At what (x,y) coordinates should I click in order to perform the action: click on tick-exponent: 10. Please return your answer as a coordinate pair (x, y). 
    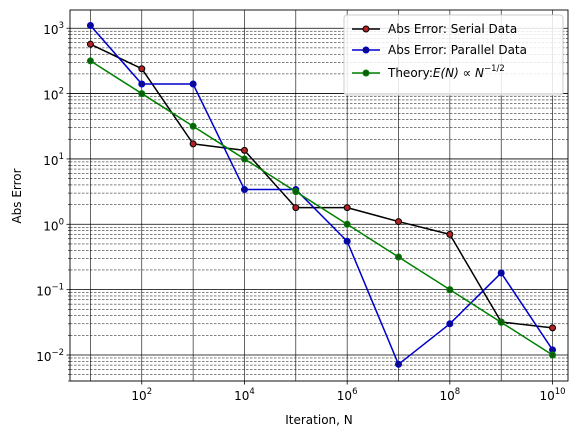
    Looking at the image, I should click on (560, 392).